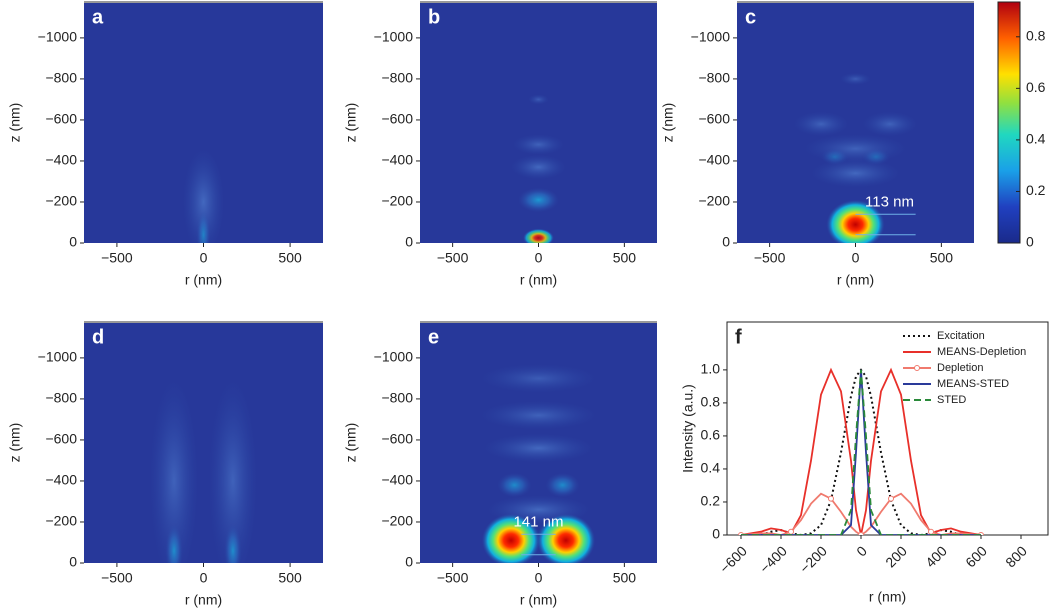  I want to click on lines, so click(861, 451).